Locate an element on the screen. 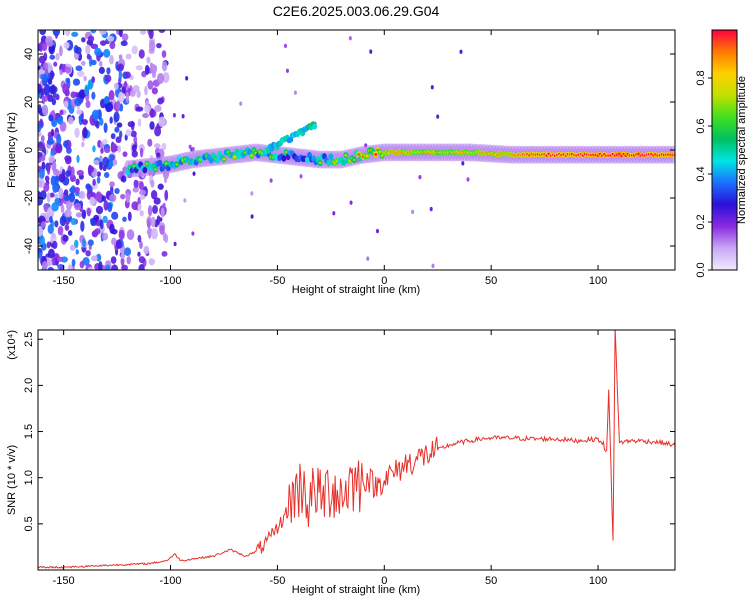  snr-x-label: Height of straight line (km) is located at coordinates (356, 590).